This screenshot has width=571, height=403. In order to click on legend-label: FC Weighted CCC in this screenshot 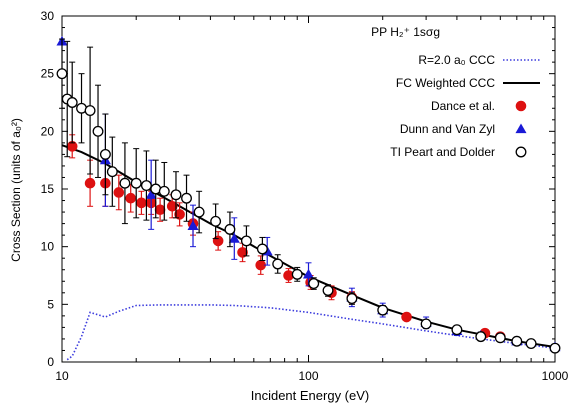, I will do `click(445, 83)`.